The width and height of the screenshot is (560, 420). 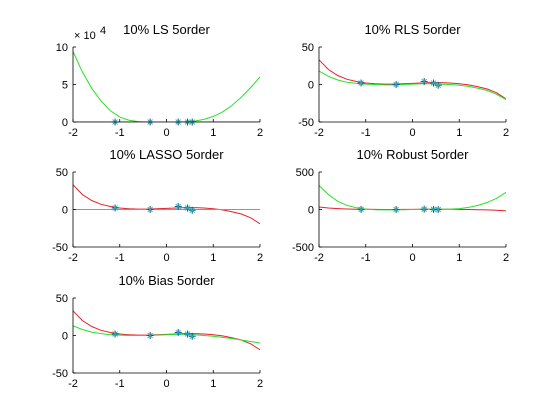 I want to click on subplot-title: 10% LASSO 5order, so click(x=166, y=154).